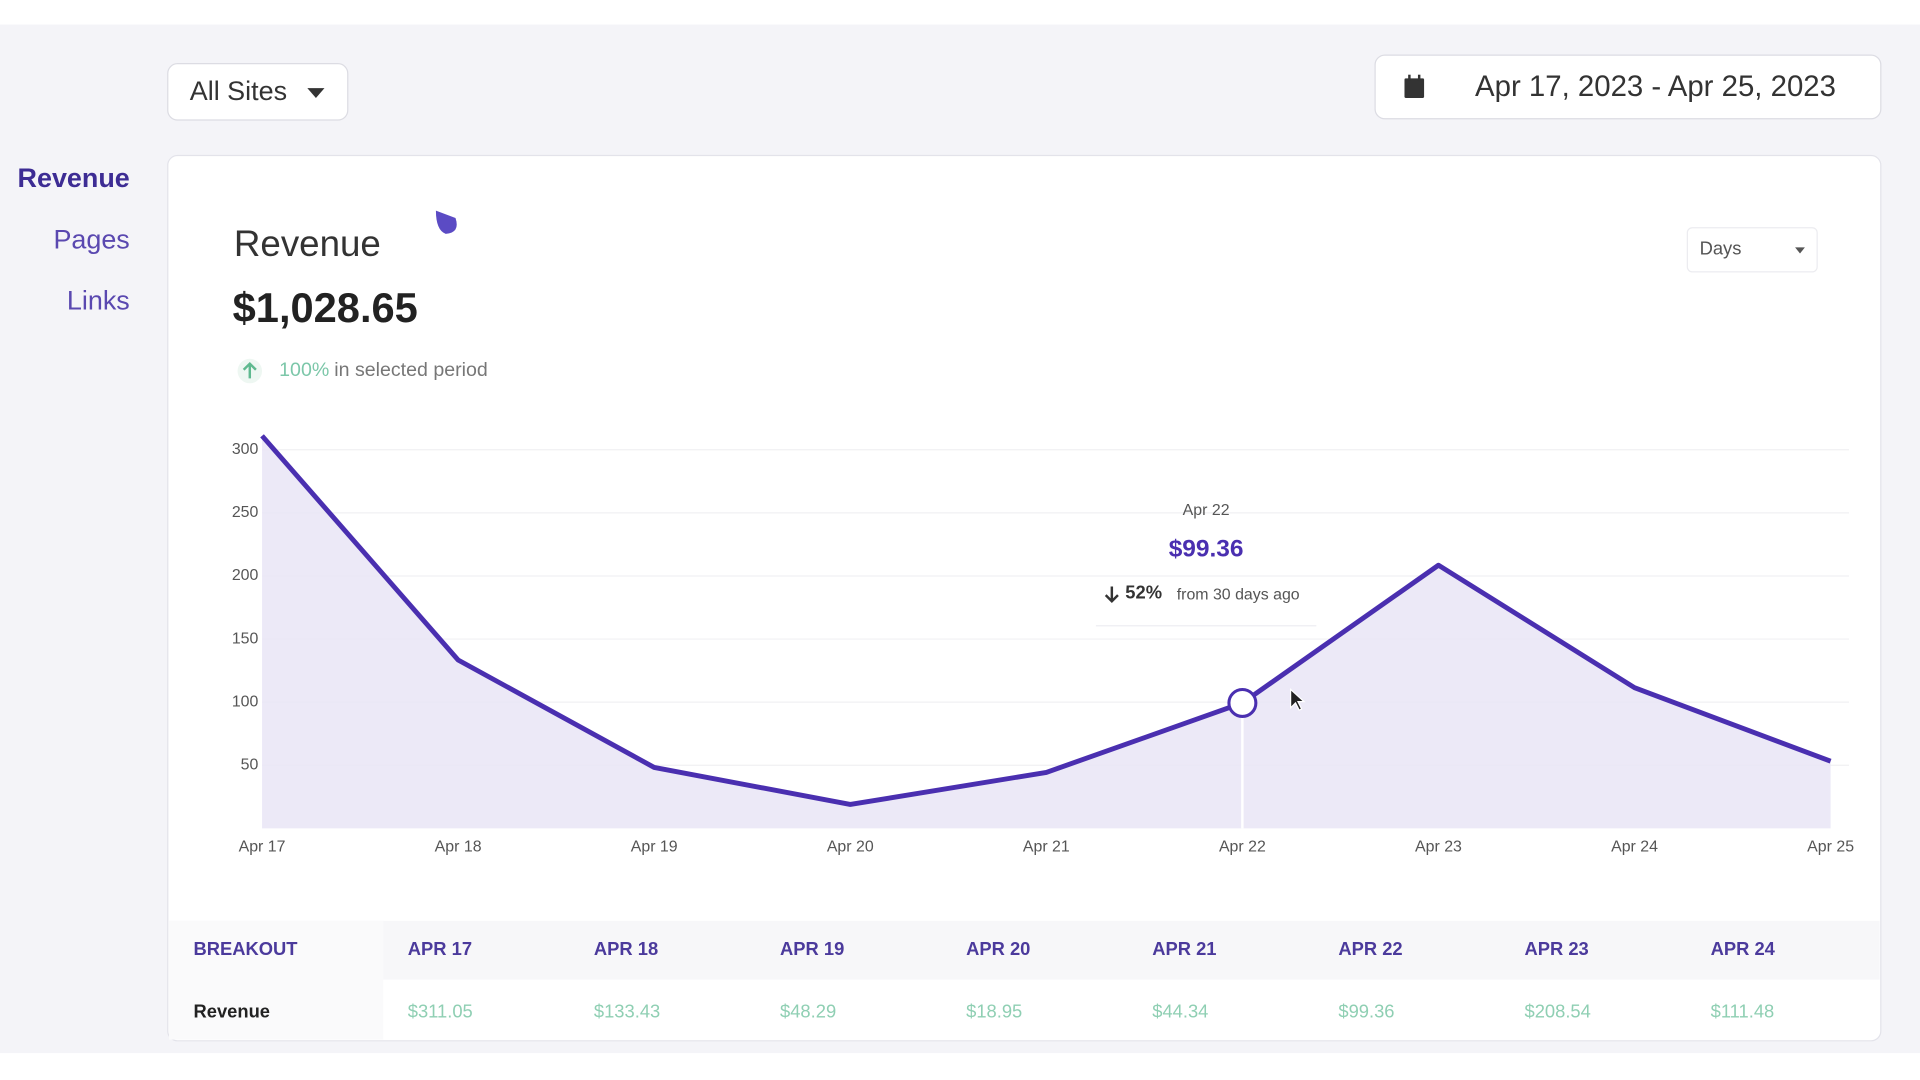 This screenshot has height=1080, width=1920. What do you see at coordinates (1206, 510) in the screenshot?
I see `tooltip-date: Apr 22` at bounding box center [1206, 510].